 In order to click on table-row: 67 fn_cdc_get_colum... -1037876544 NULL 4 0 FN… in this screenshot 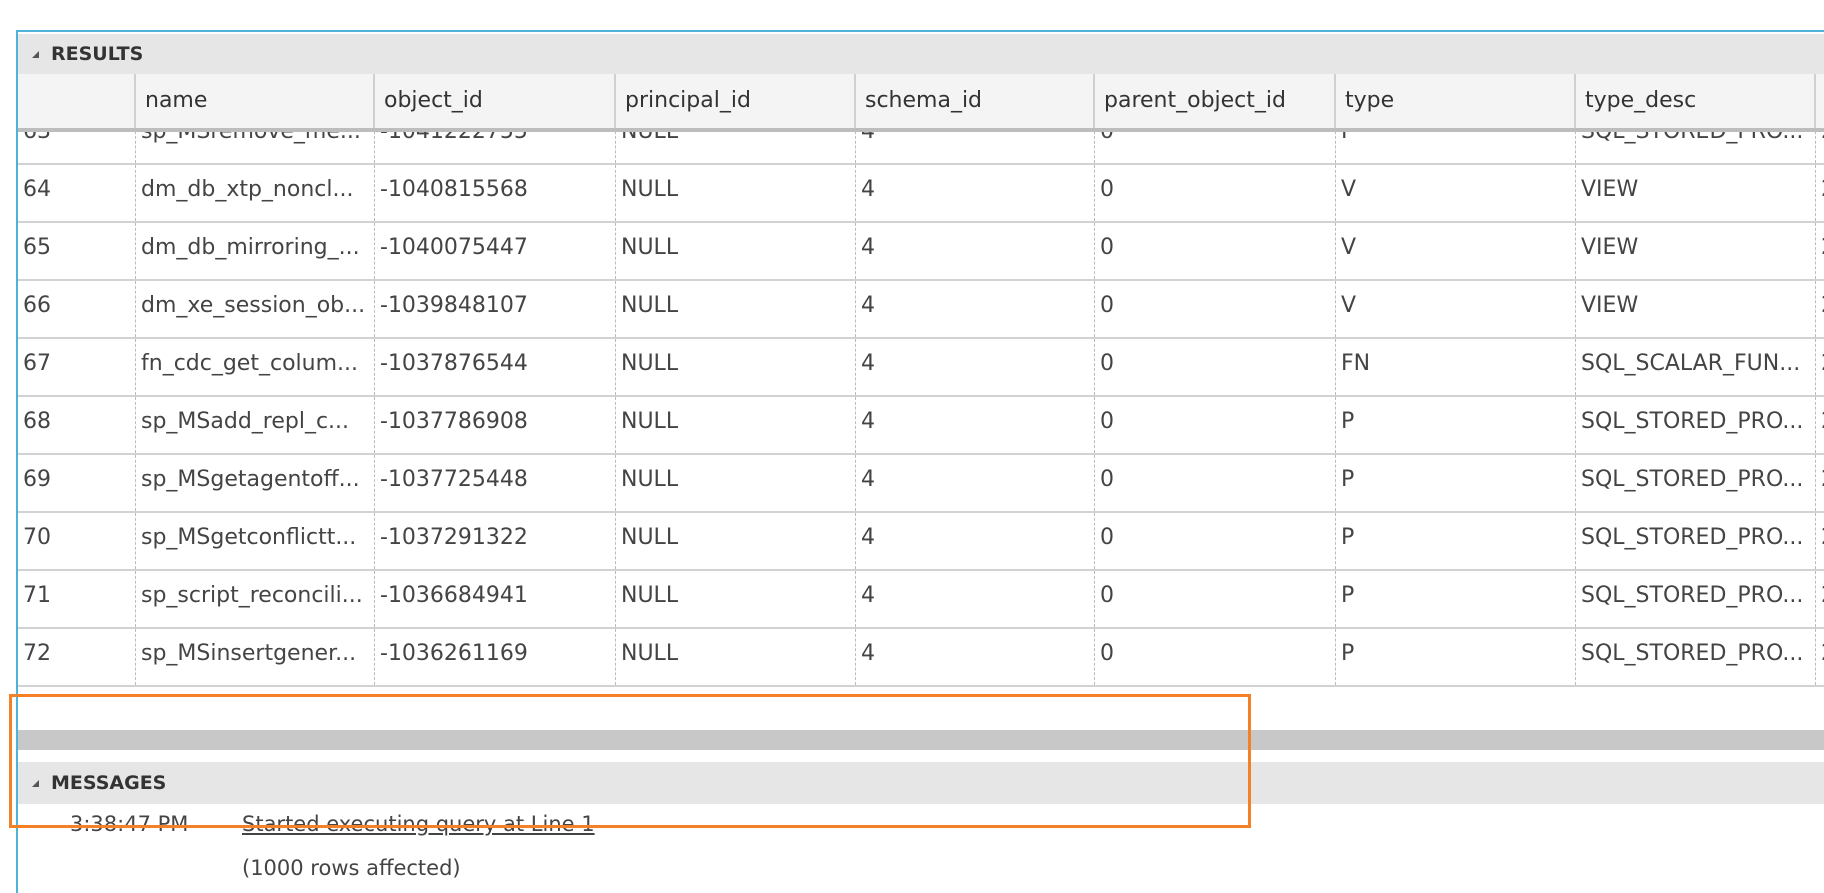, I will do `click(921, 368)`.